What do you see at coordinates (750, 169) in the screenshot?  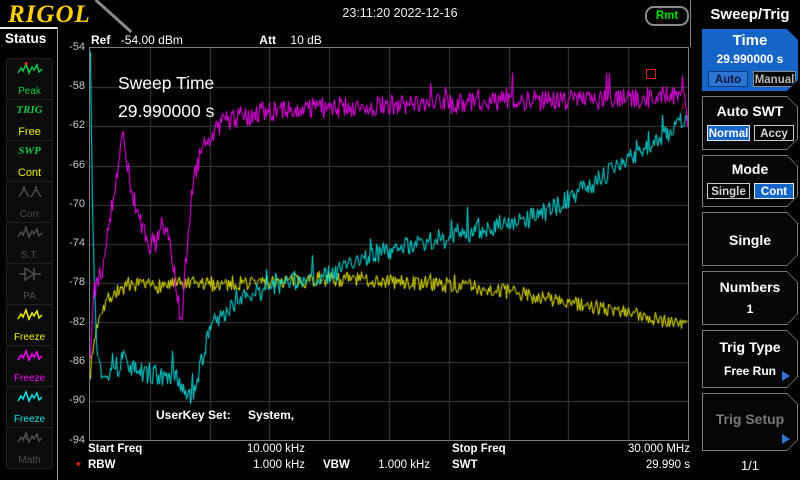 I see `mode-label: Mode` at bounding box center [750, 169].